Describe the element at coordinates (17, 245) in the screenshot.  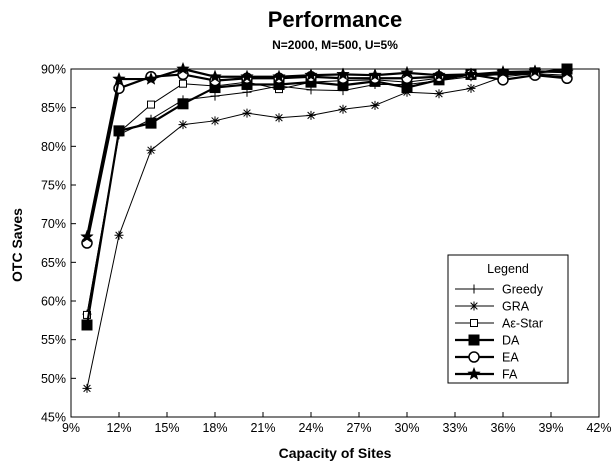
I see `y-axis-label: OTC Saves` at that location.